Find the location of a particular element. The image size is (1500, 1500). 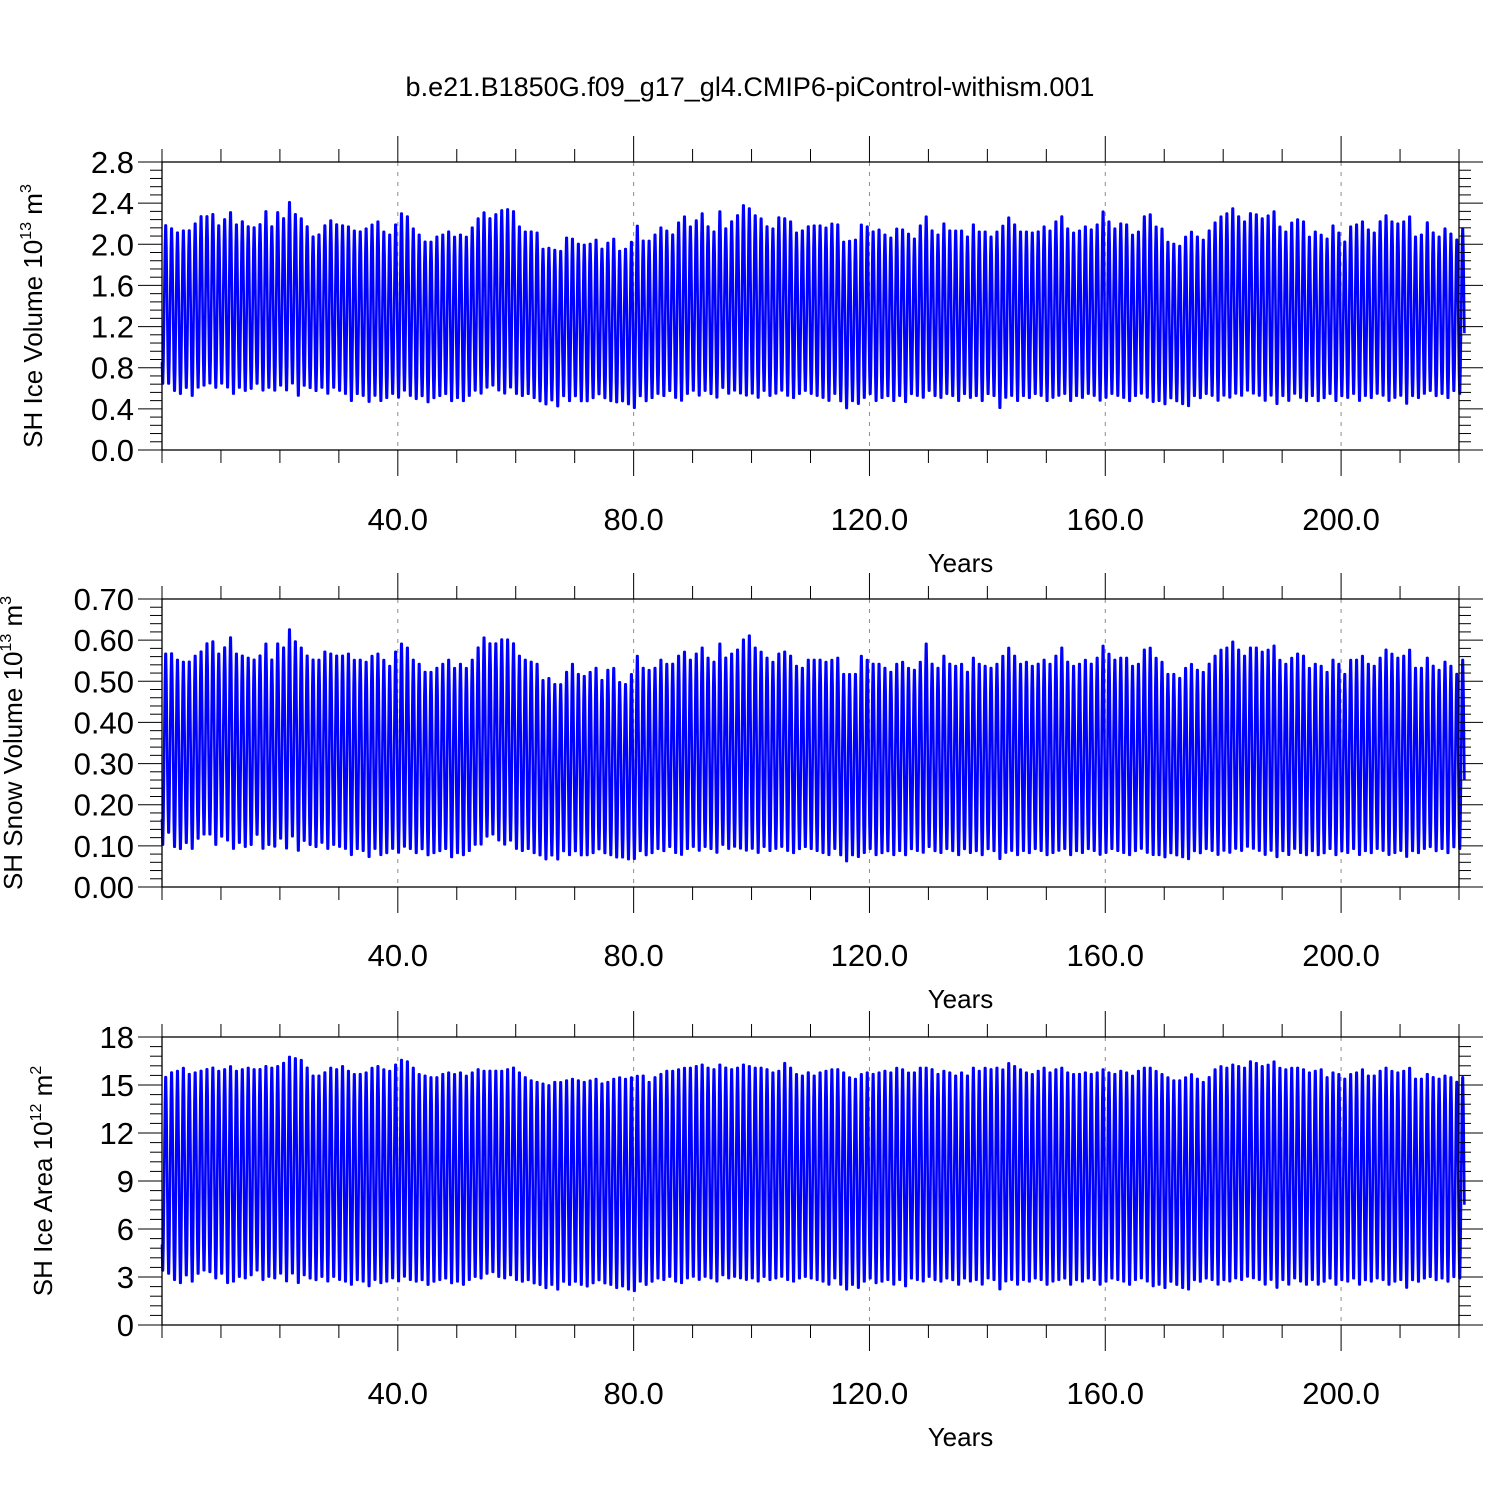

y-tick-label: 0.20 is located at coordinates (104, 805).